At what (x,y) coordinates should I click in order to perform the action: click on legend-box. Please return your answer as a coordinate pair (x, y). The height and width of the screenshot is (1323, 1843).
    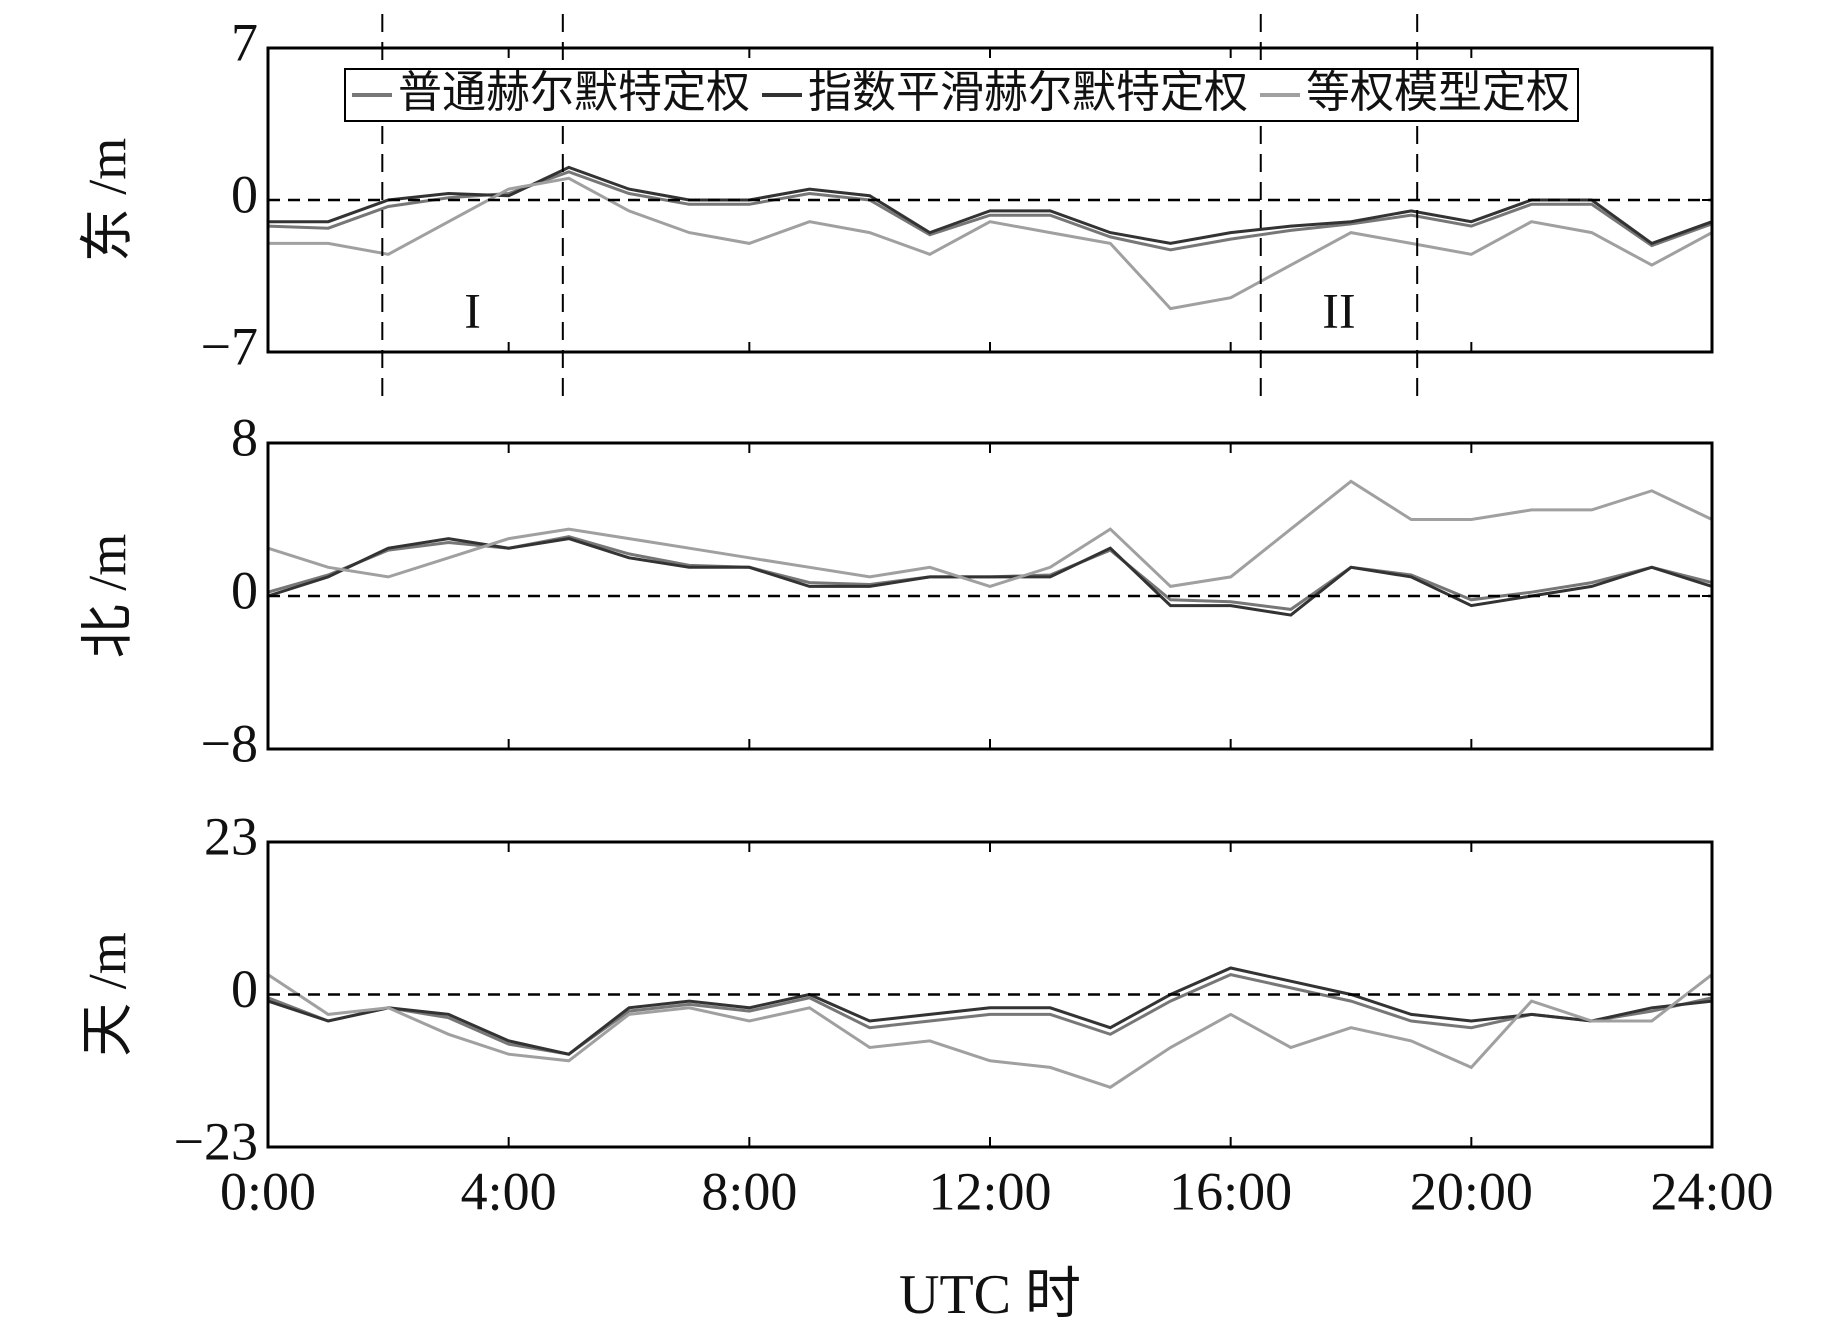
    Looking at the image, I should click on (961, 95).